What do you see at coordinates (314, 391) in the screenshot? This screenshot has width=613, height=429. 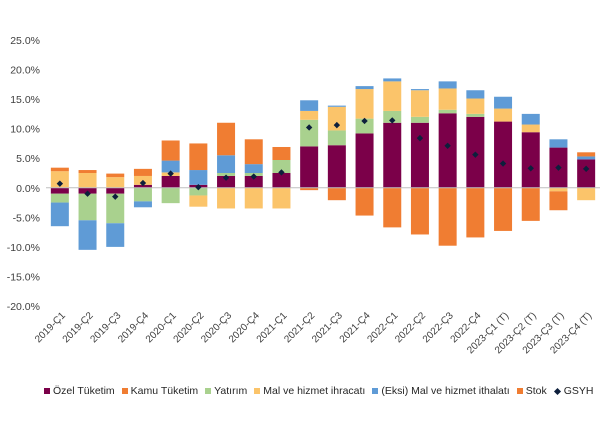 I see `legend-label: Mal ve hizmet ihracatı` at bounding box center [314, 391].